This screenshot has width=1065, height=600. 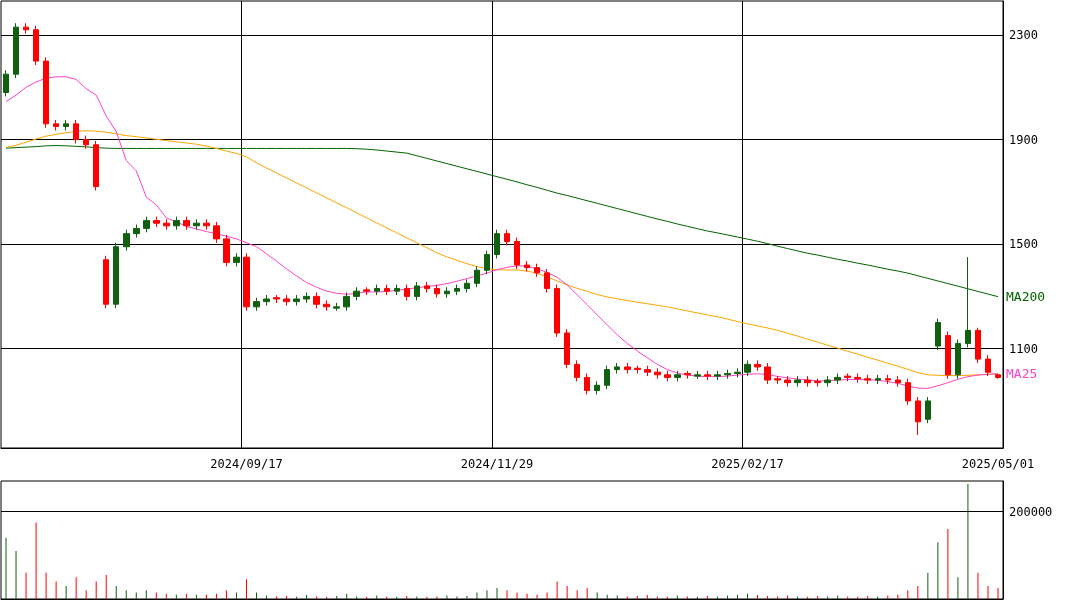 I want to click on x-tick-label: 2025/02/17, so click(x=747, y=464).